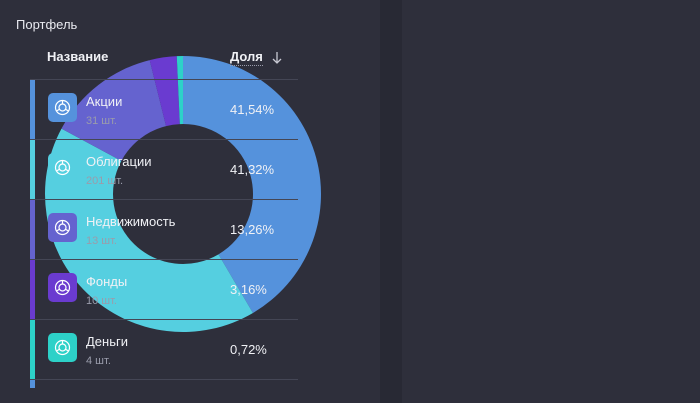 Image resolution: width=700 pixels, height=403 pixels. Describe the element at coordinates (101, 301) in the screenshot. I see `asset-count: 10 шт.` at that location.